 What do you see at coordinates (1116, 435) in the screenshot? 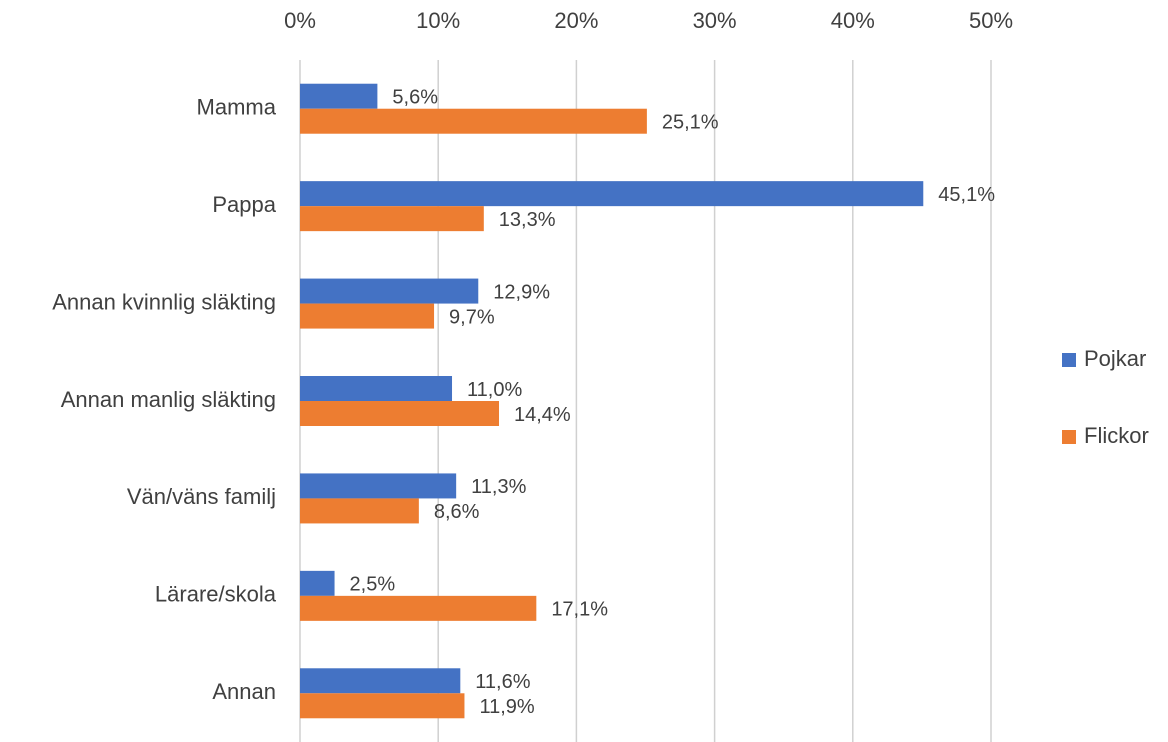
I see `legend-label: Flickor` at bounding box center [1116, 435].